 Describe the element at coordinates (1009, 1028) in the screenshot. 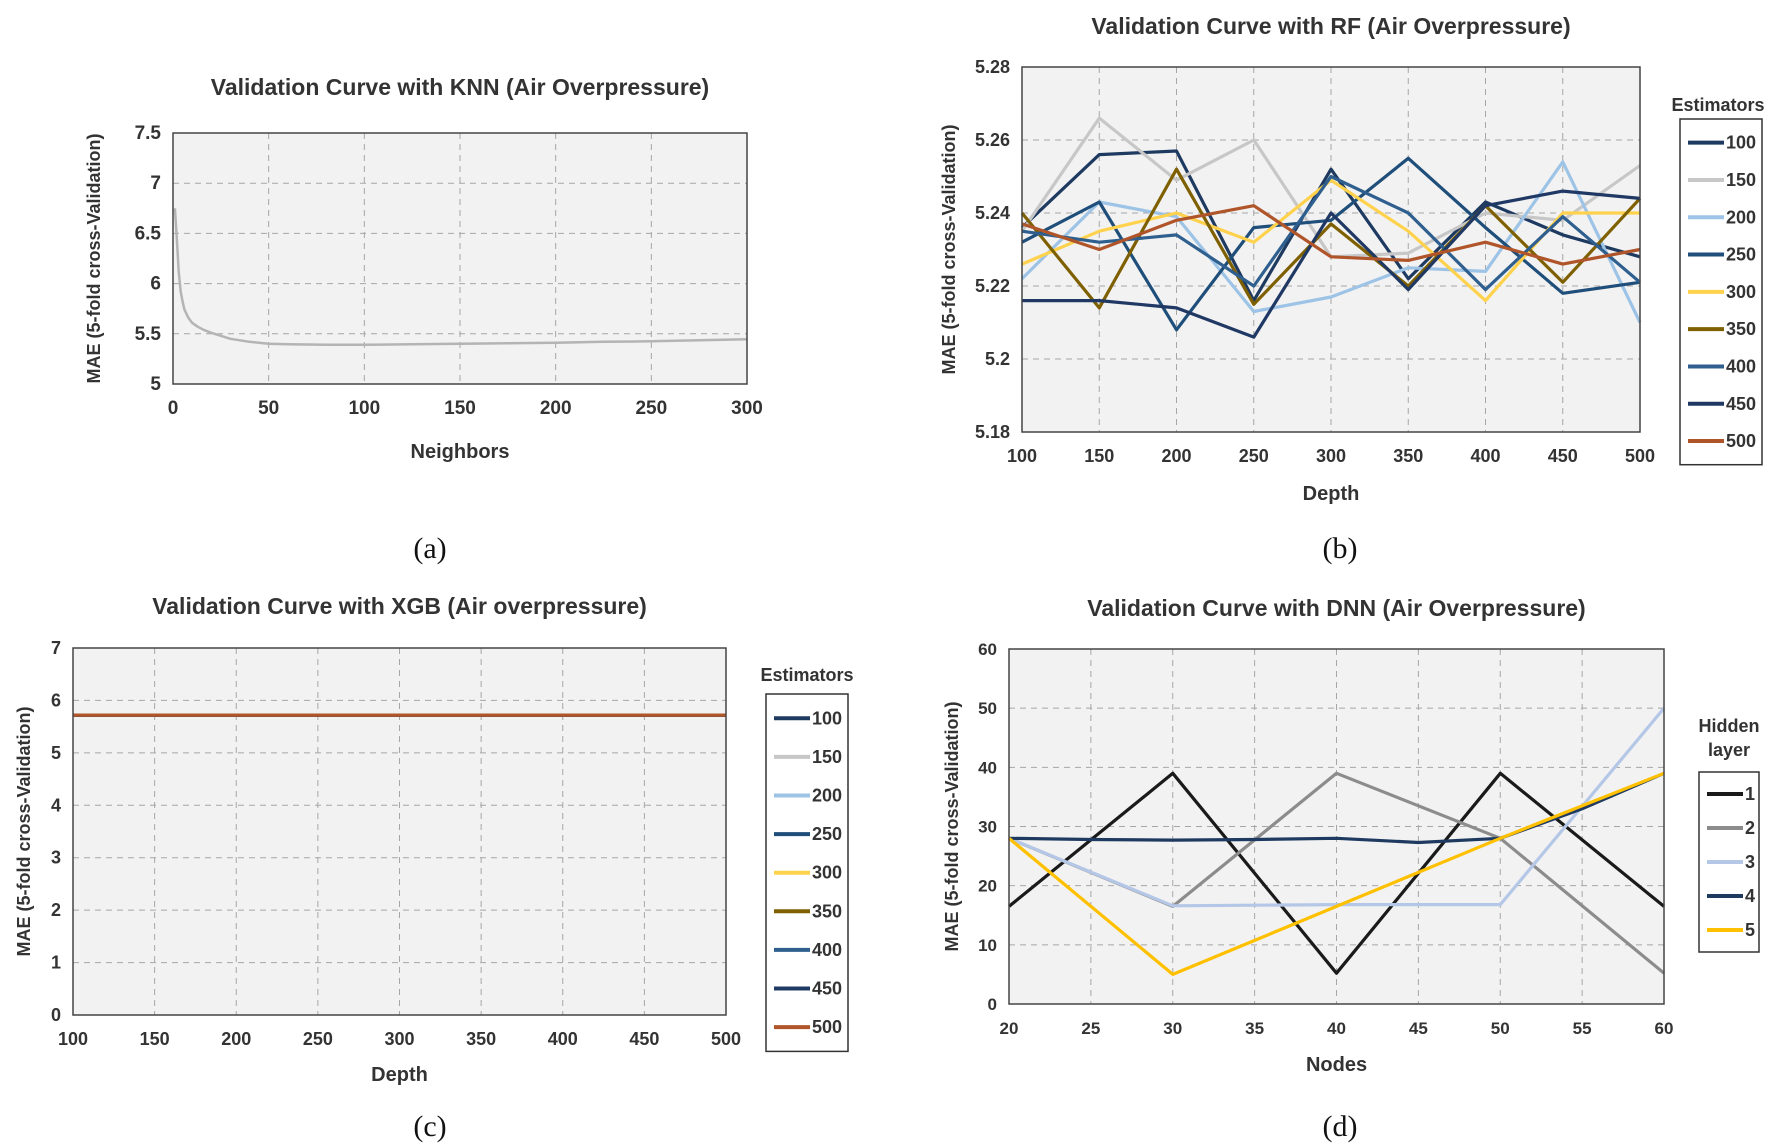

I see `x-tick-label: 20` at that location.